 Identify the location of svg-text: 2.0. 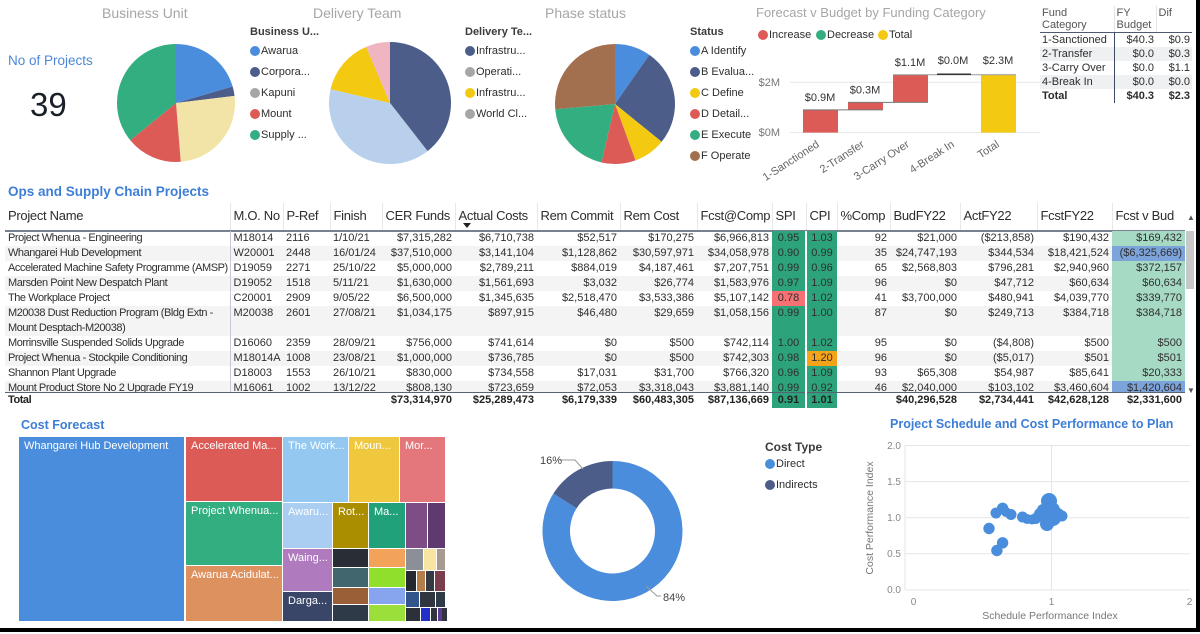
(894, 446).